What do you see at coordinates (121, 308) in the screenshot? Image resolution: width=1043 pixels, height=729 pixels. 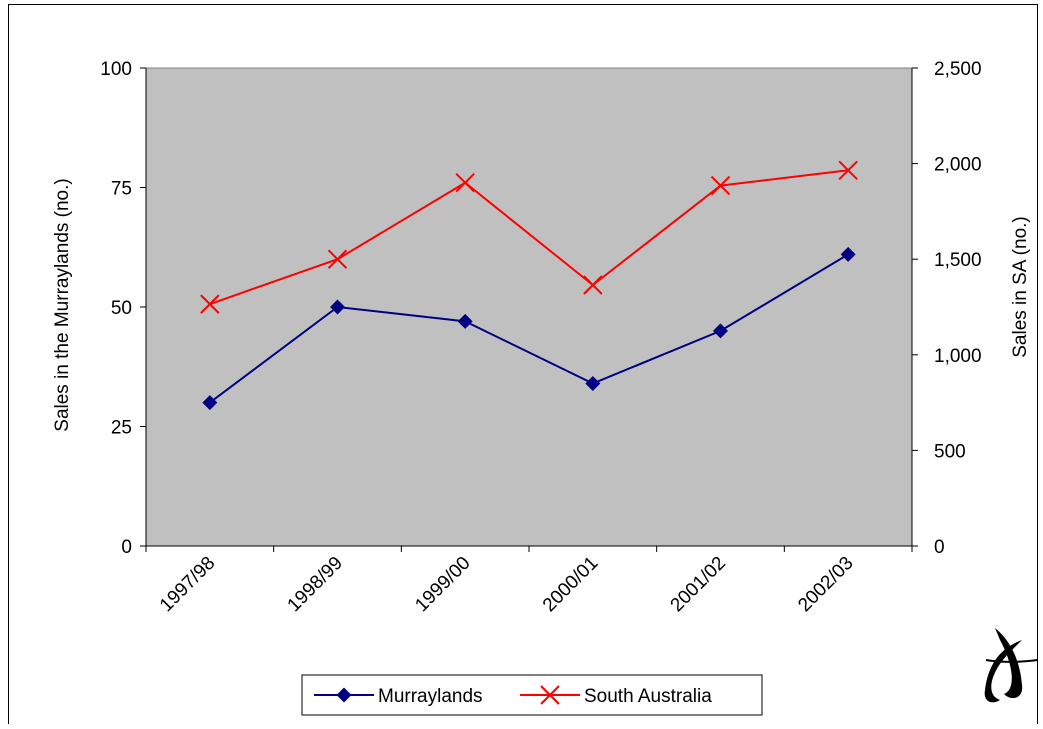 I see `y-left-tick-label: 50` at bounding box center [121, 308].